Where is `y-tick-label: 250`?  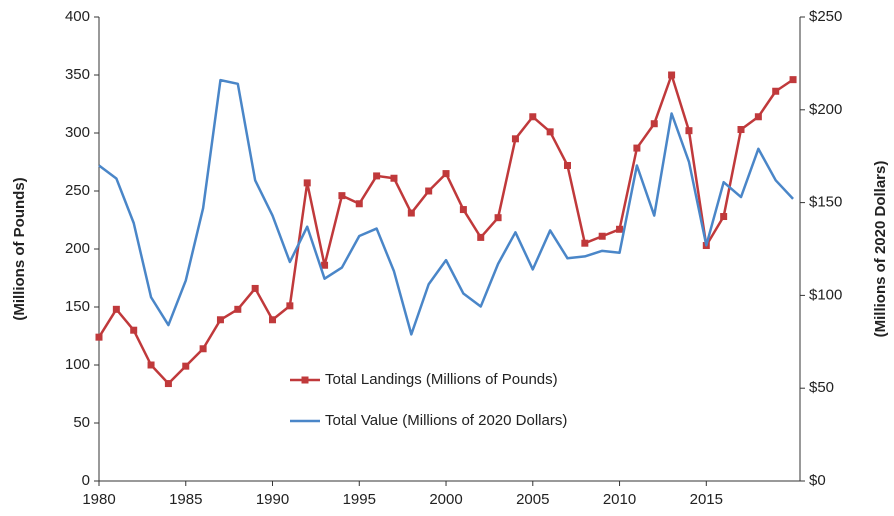
y-tick-label: 250 is located at coordinates (77, 190).